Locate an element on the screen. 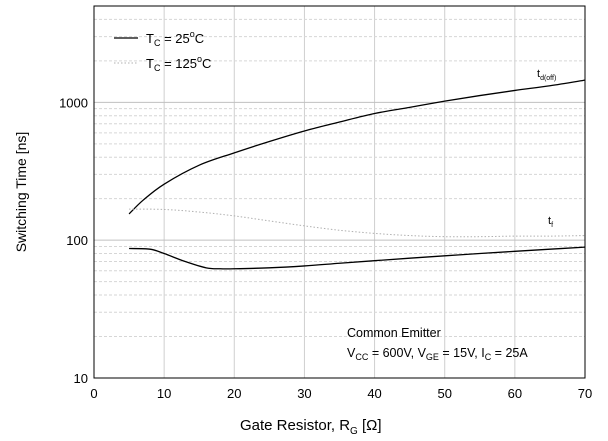 This screenshot has width=608, height=441. x-tick-label: 10 is located at coordinates (164, 393).